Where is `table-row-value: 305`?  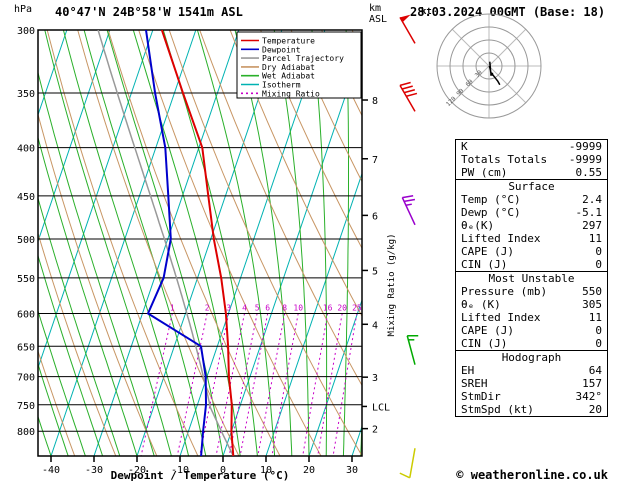
table-row-value: 305 is located at coordinates (592, 304).